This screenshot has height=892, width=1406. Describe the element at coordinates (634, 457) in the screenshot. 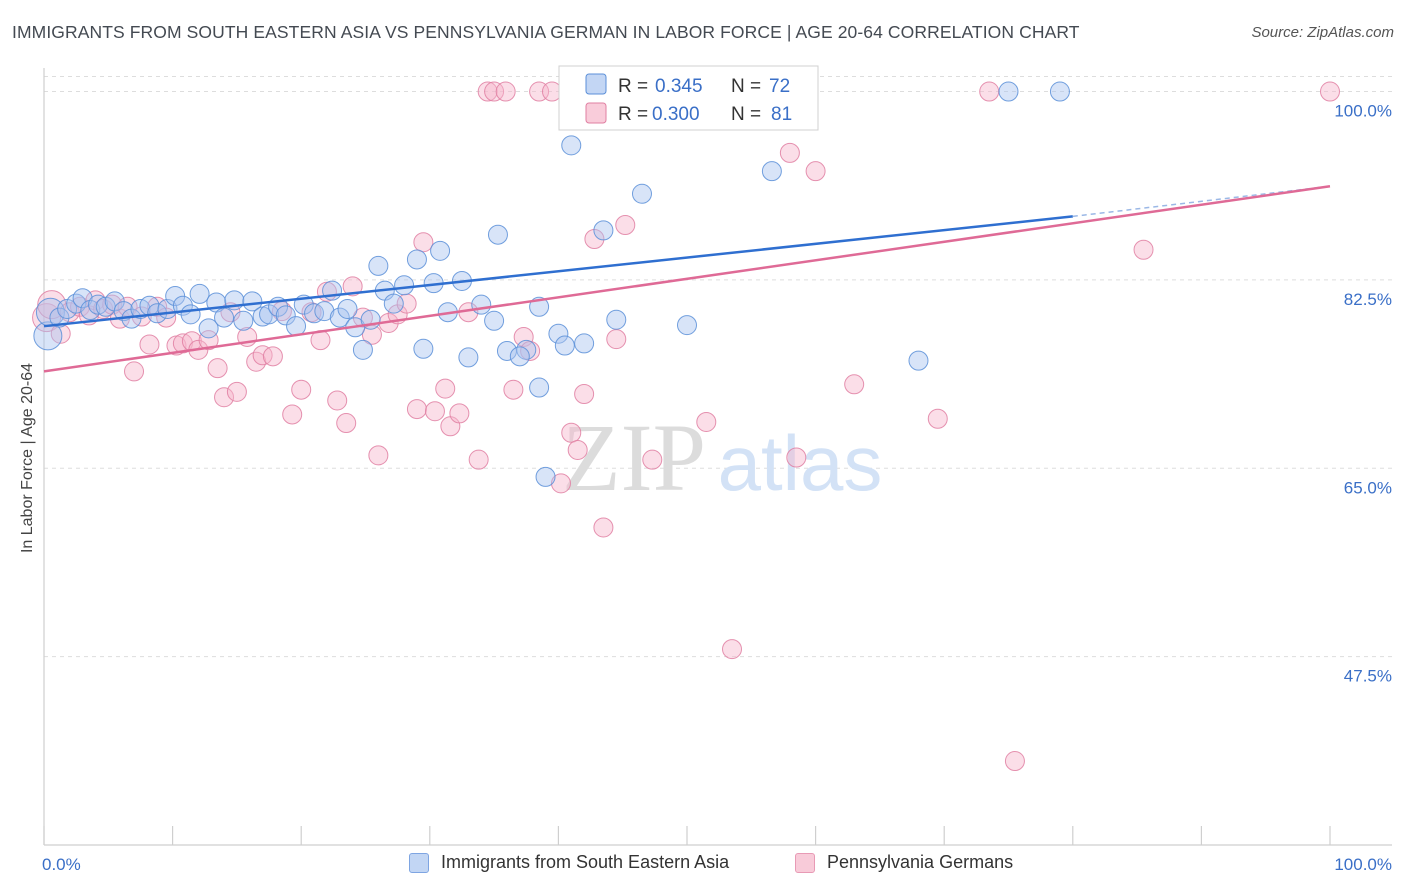

I see `watermark-zip: ZIP` at that location.